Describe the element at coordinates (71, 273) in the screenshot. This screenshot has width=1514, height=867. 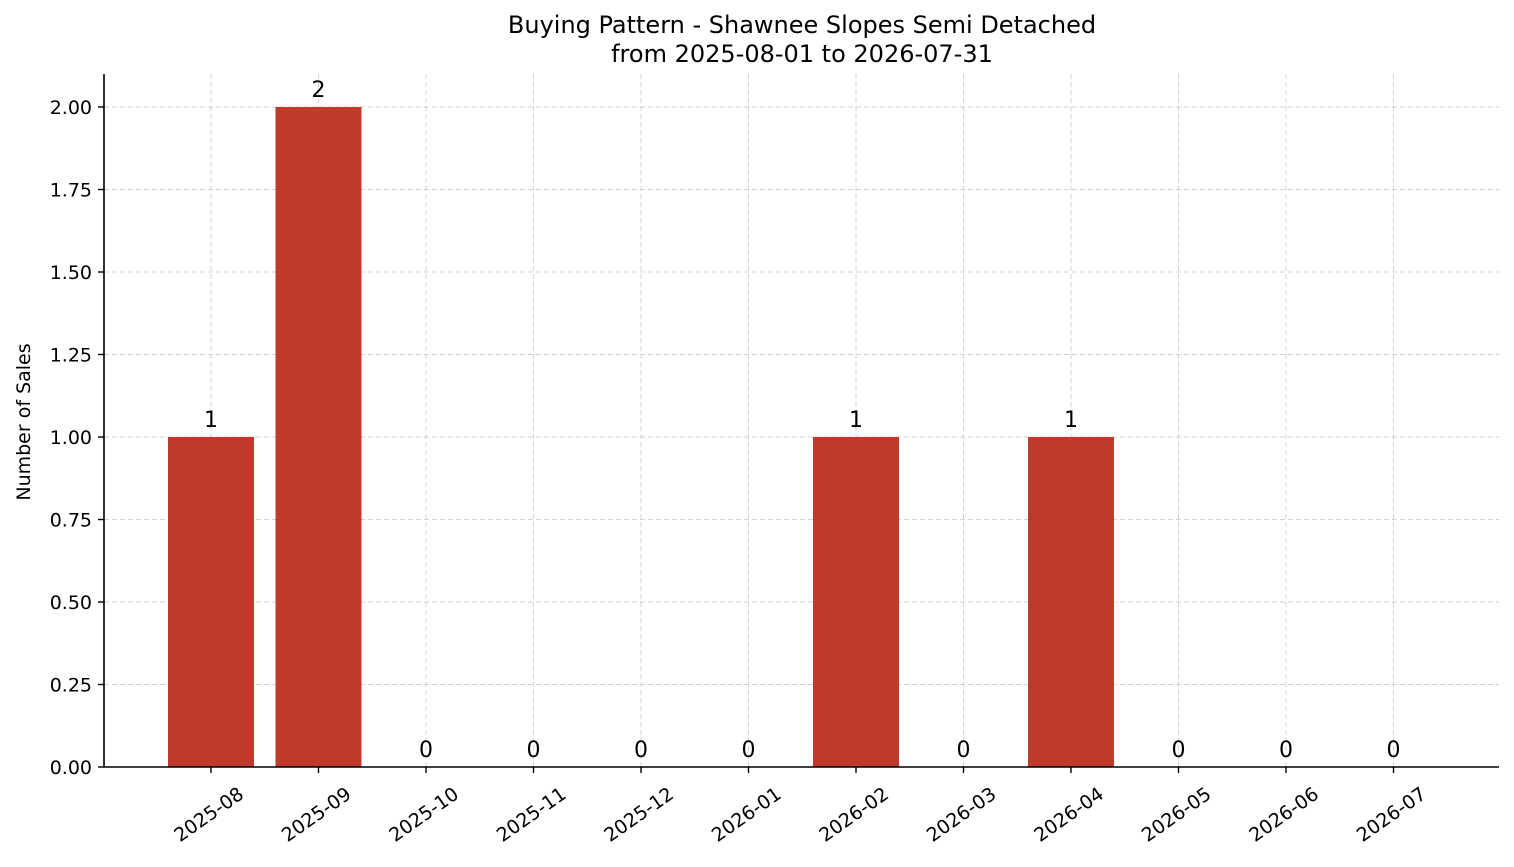
I see `y-tick-label: 1.50` at that location.